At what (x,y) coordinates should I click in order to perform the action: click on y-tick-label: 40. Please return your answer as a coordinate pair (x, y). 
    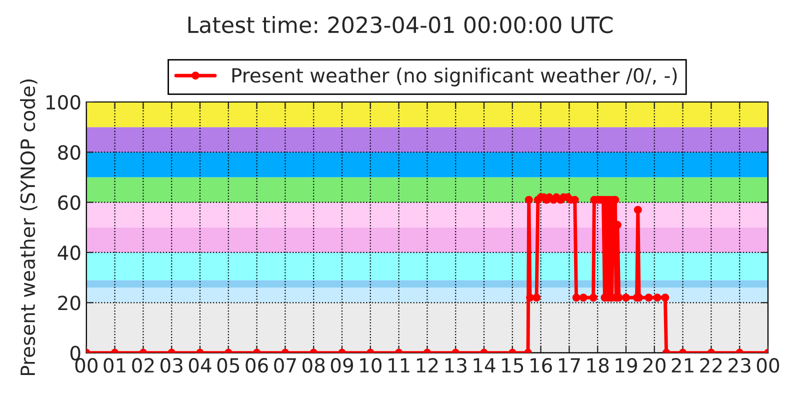
    Looking at the image, I should click on (69, 252).